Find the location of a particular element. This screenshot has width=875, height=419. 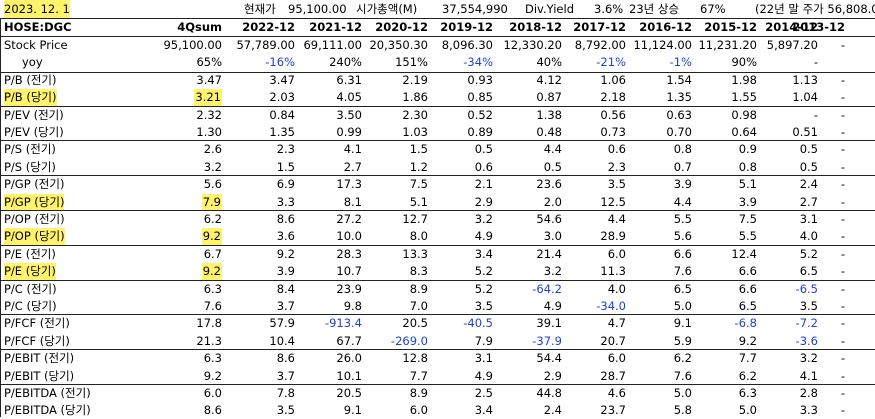

table-cell: 4.6 is located at coordinates (616, 393).